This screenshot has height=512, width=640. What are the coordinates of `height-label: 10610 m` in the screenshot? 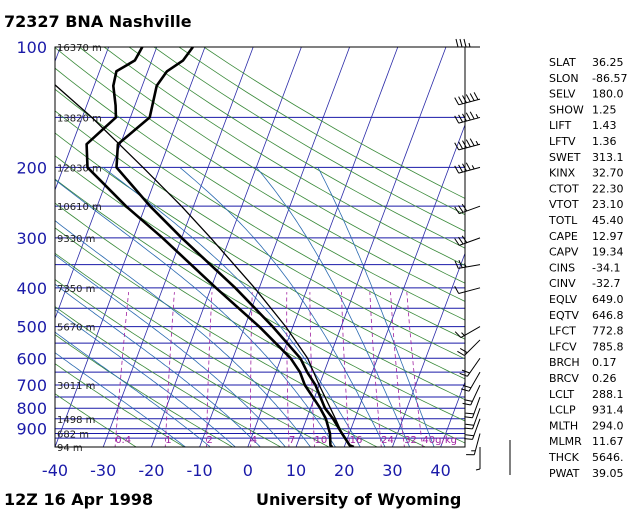 It's located at (79, 207).